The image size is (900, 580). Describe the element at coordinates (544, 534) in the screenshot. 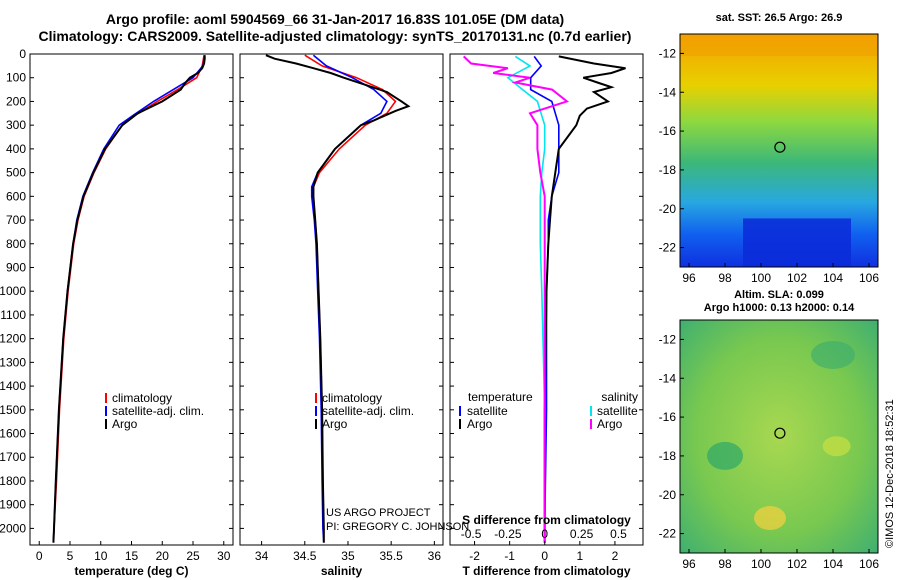

I see `sdiff-tick-label: 0` at that location.